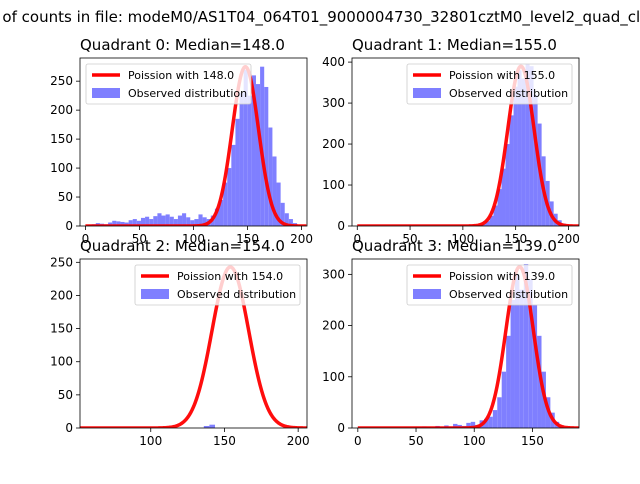 This screenshot has height=484, width=640. Describe the element at coordinates (333, 62) in the screenshot. I see `y-tick-label: 400` at that location.